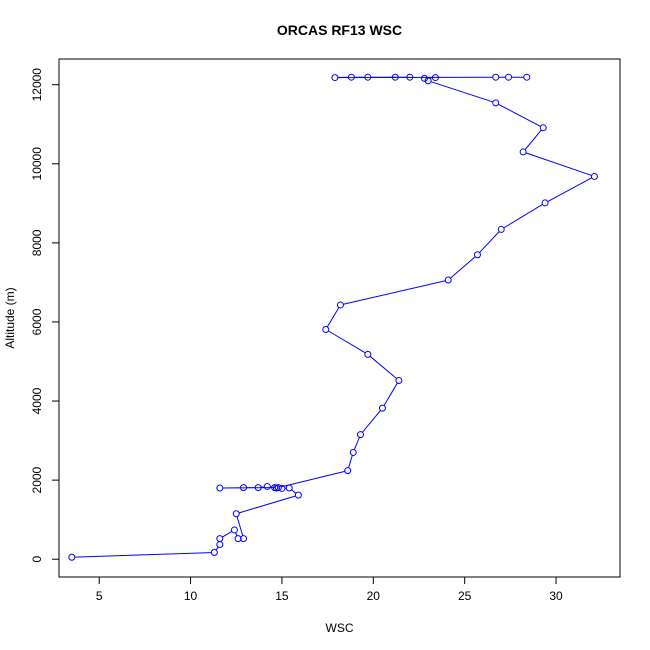  Describe the element at coordinates (37, 559) in the screenshot. I see `y-tick-label: 0` at that location.